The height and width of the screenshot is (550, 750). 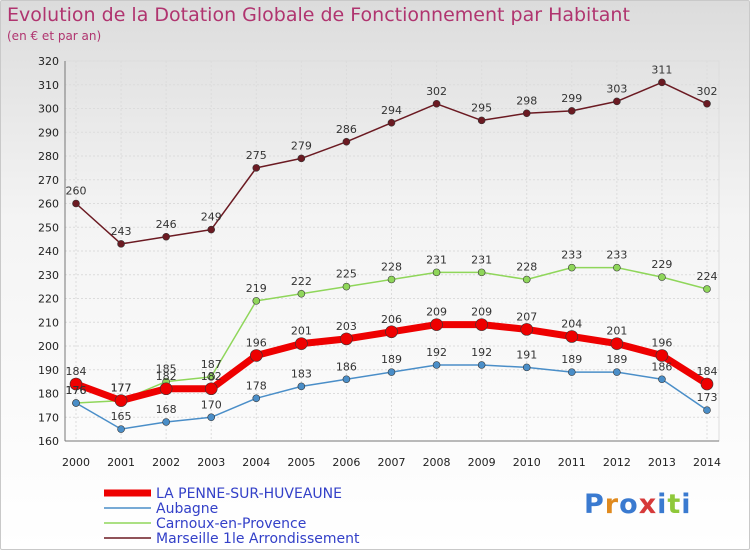 What do you see at coordinates (76, 462) in the screenshot?
I see `x-tick-label: 2000` at bounding box center [76, 462].